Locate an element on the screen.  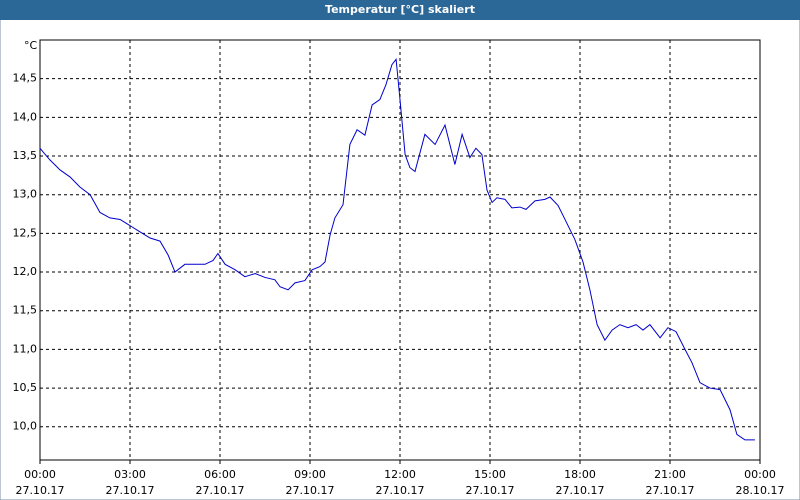
x-tick-label: 03:00 is located at coordinates (130, 474).